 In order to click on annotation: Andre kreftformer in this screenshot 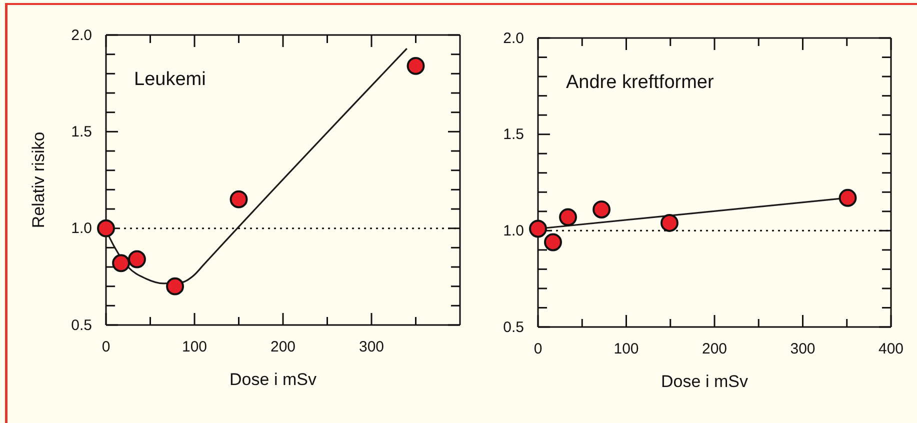, I will do `click(640, 82)`.